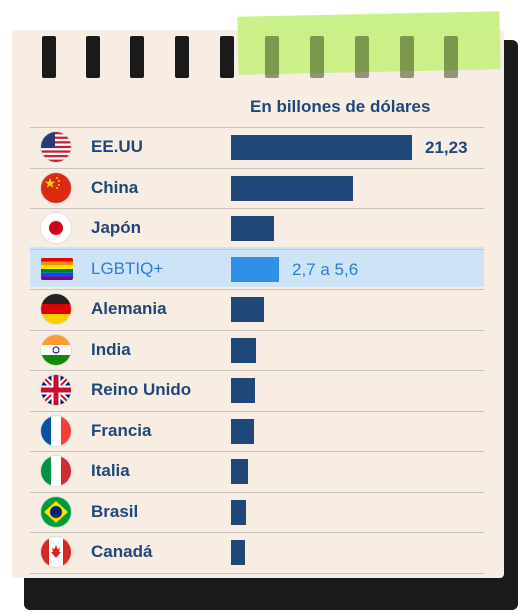 The width and height of the screenshot is (522, 613). Describe the element at coordinates (56, 309) in the screenshot. I see `germany-flag-icon` at that location.